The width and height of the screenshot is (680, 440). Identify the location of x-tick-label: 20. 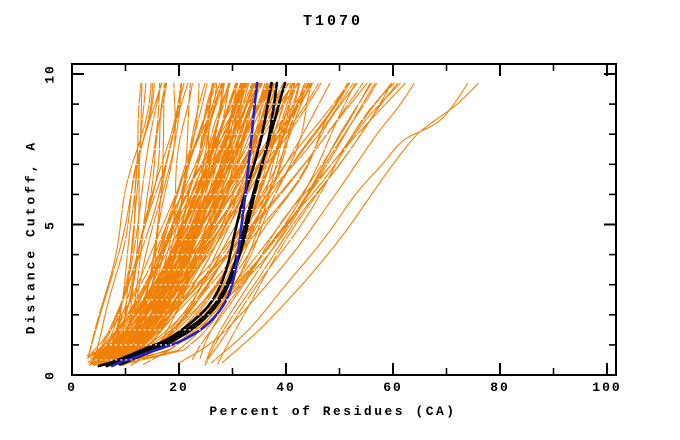
(179, 387).